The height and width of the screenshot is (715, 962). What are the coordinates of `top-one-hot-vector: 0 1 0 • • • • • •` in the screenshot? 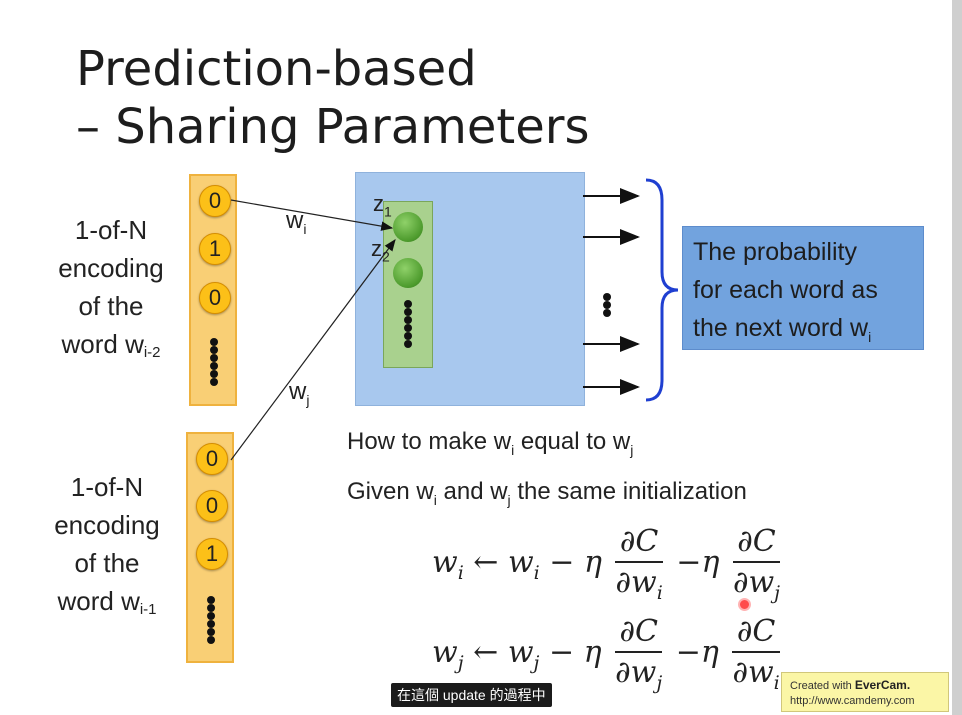 It's located at (213, 290).